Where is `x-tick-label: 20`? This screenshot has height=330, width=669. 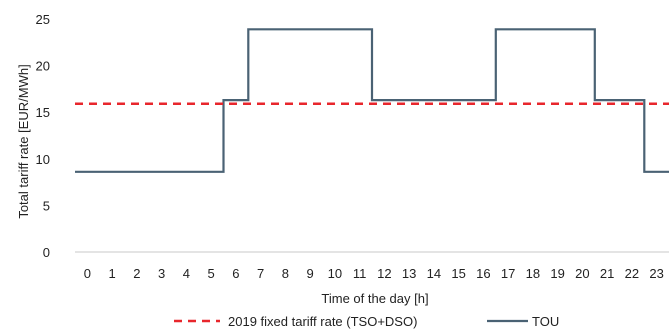
x-tick-label: 20 is located at coordinates (582, 273).